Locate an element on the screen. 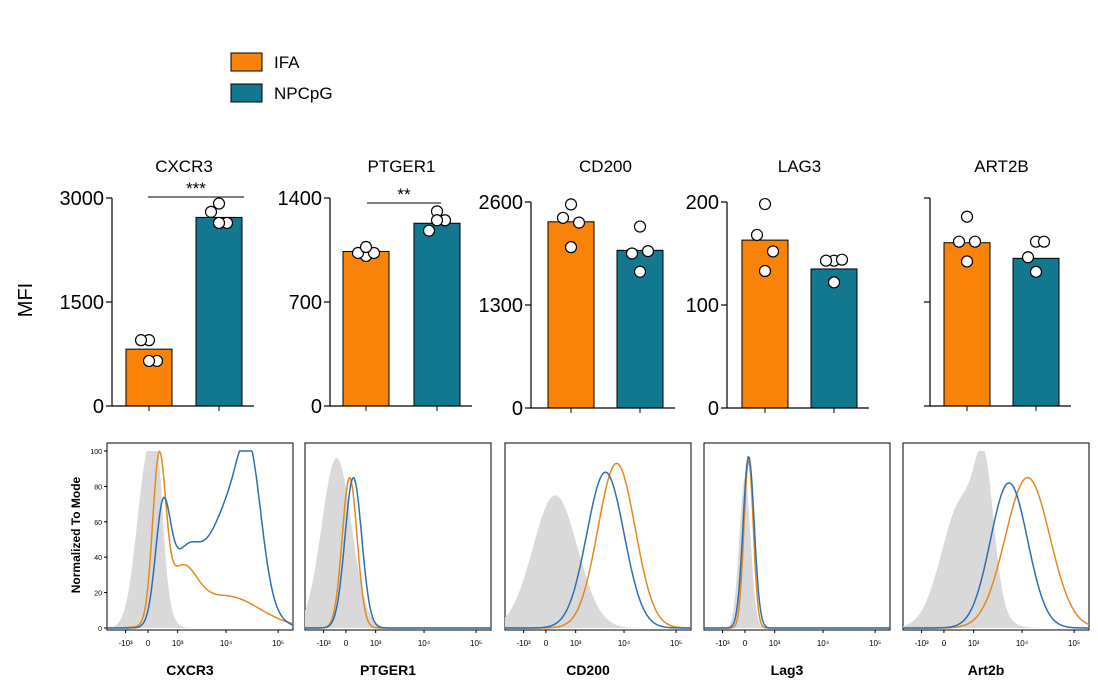  y-tick-label-cxcr3-2: 3000 is located at coordinates (82, 199).